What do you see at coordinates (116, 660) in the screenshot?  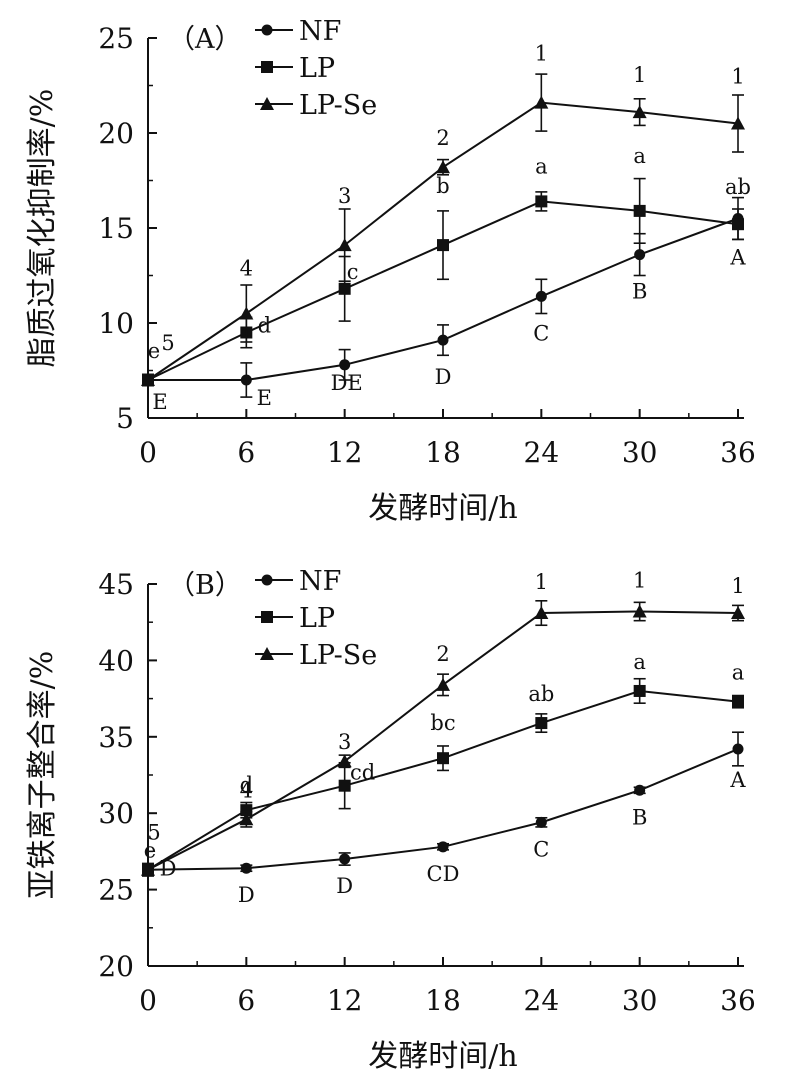 I see `y-tick-label: 40` at bounding box center [116, 660].